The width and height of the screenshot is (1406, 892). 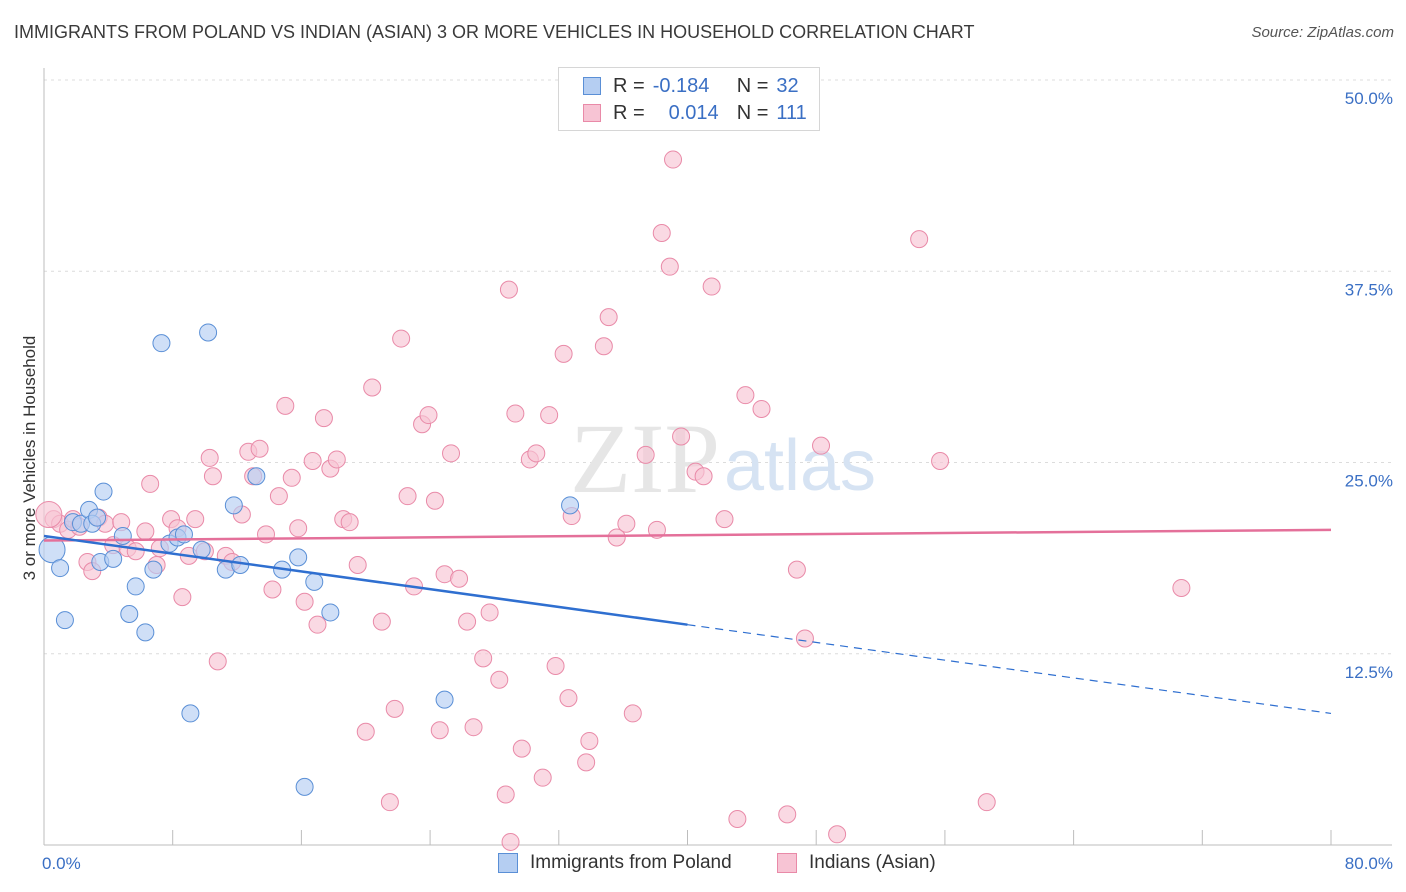 I want to click on bottom-legend-swatch-pink, so click(x=787, y=863).